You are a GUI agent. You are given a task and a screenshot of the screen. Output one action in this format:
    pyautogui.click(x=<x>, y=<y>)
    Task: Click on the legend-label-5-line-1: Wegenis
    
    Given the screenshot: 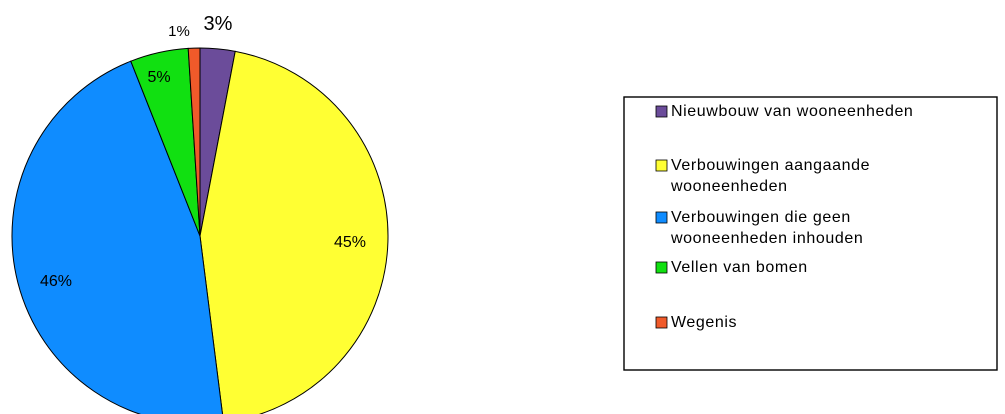 What is the action you would take?
    pyautogui.click(x=704, y=322)
    